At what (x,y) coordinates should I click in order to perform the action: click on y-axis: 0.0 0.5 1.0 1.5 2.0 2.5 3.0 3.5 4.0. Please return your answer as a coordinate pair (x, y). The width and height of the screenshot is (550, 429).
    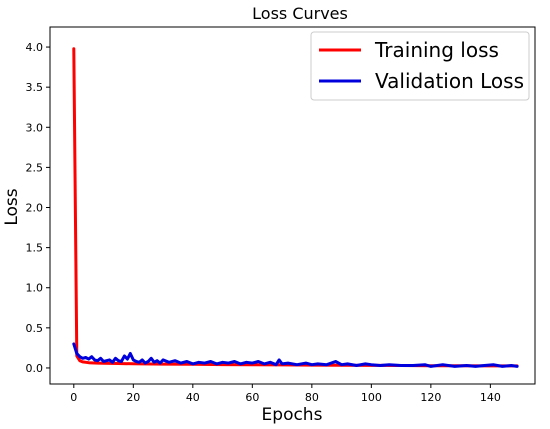
    Looking at the image, I should click on (38, 208).